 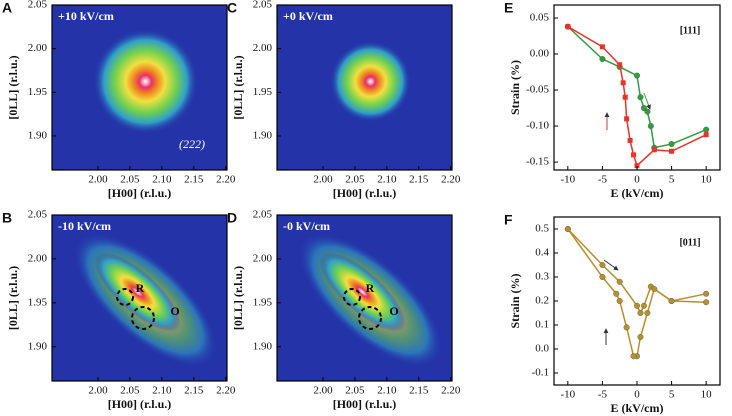 What do you see at coordinates (637, 193) in the screenshot?
I see `x-axis-label: E (kV/cm)` at bounding box center [637, 193].